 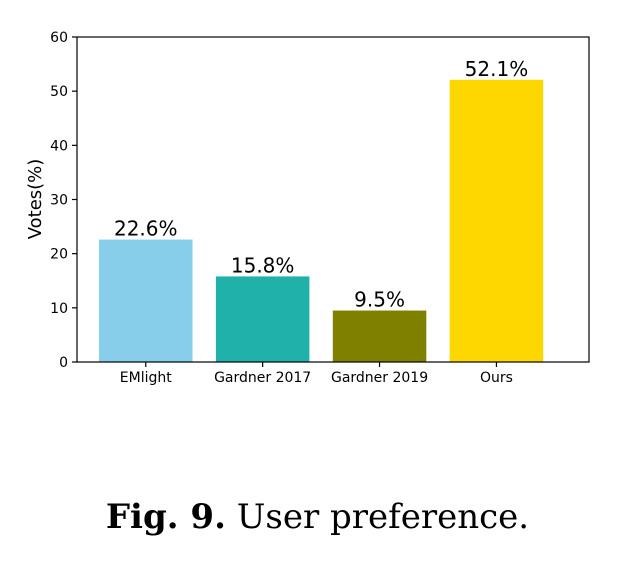 What do you see at coordinates (316, 374) in the screenshot?
I see `x-axis-ticks: EMlight Gardner 2017 Gardner 2019 Ours` at bounding box center [316, 374].